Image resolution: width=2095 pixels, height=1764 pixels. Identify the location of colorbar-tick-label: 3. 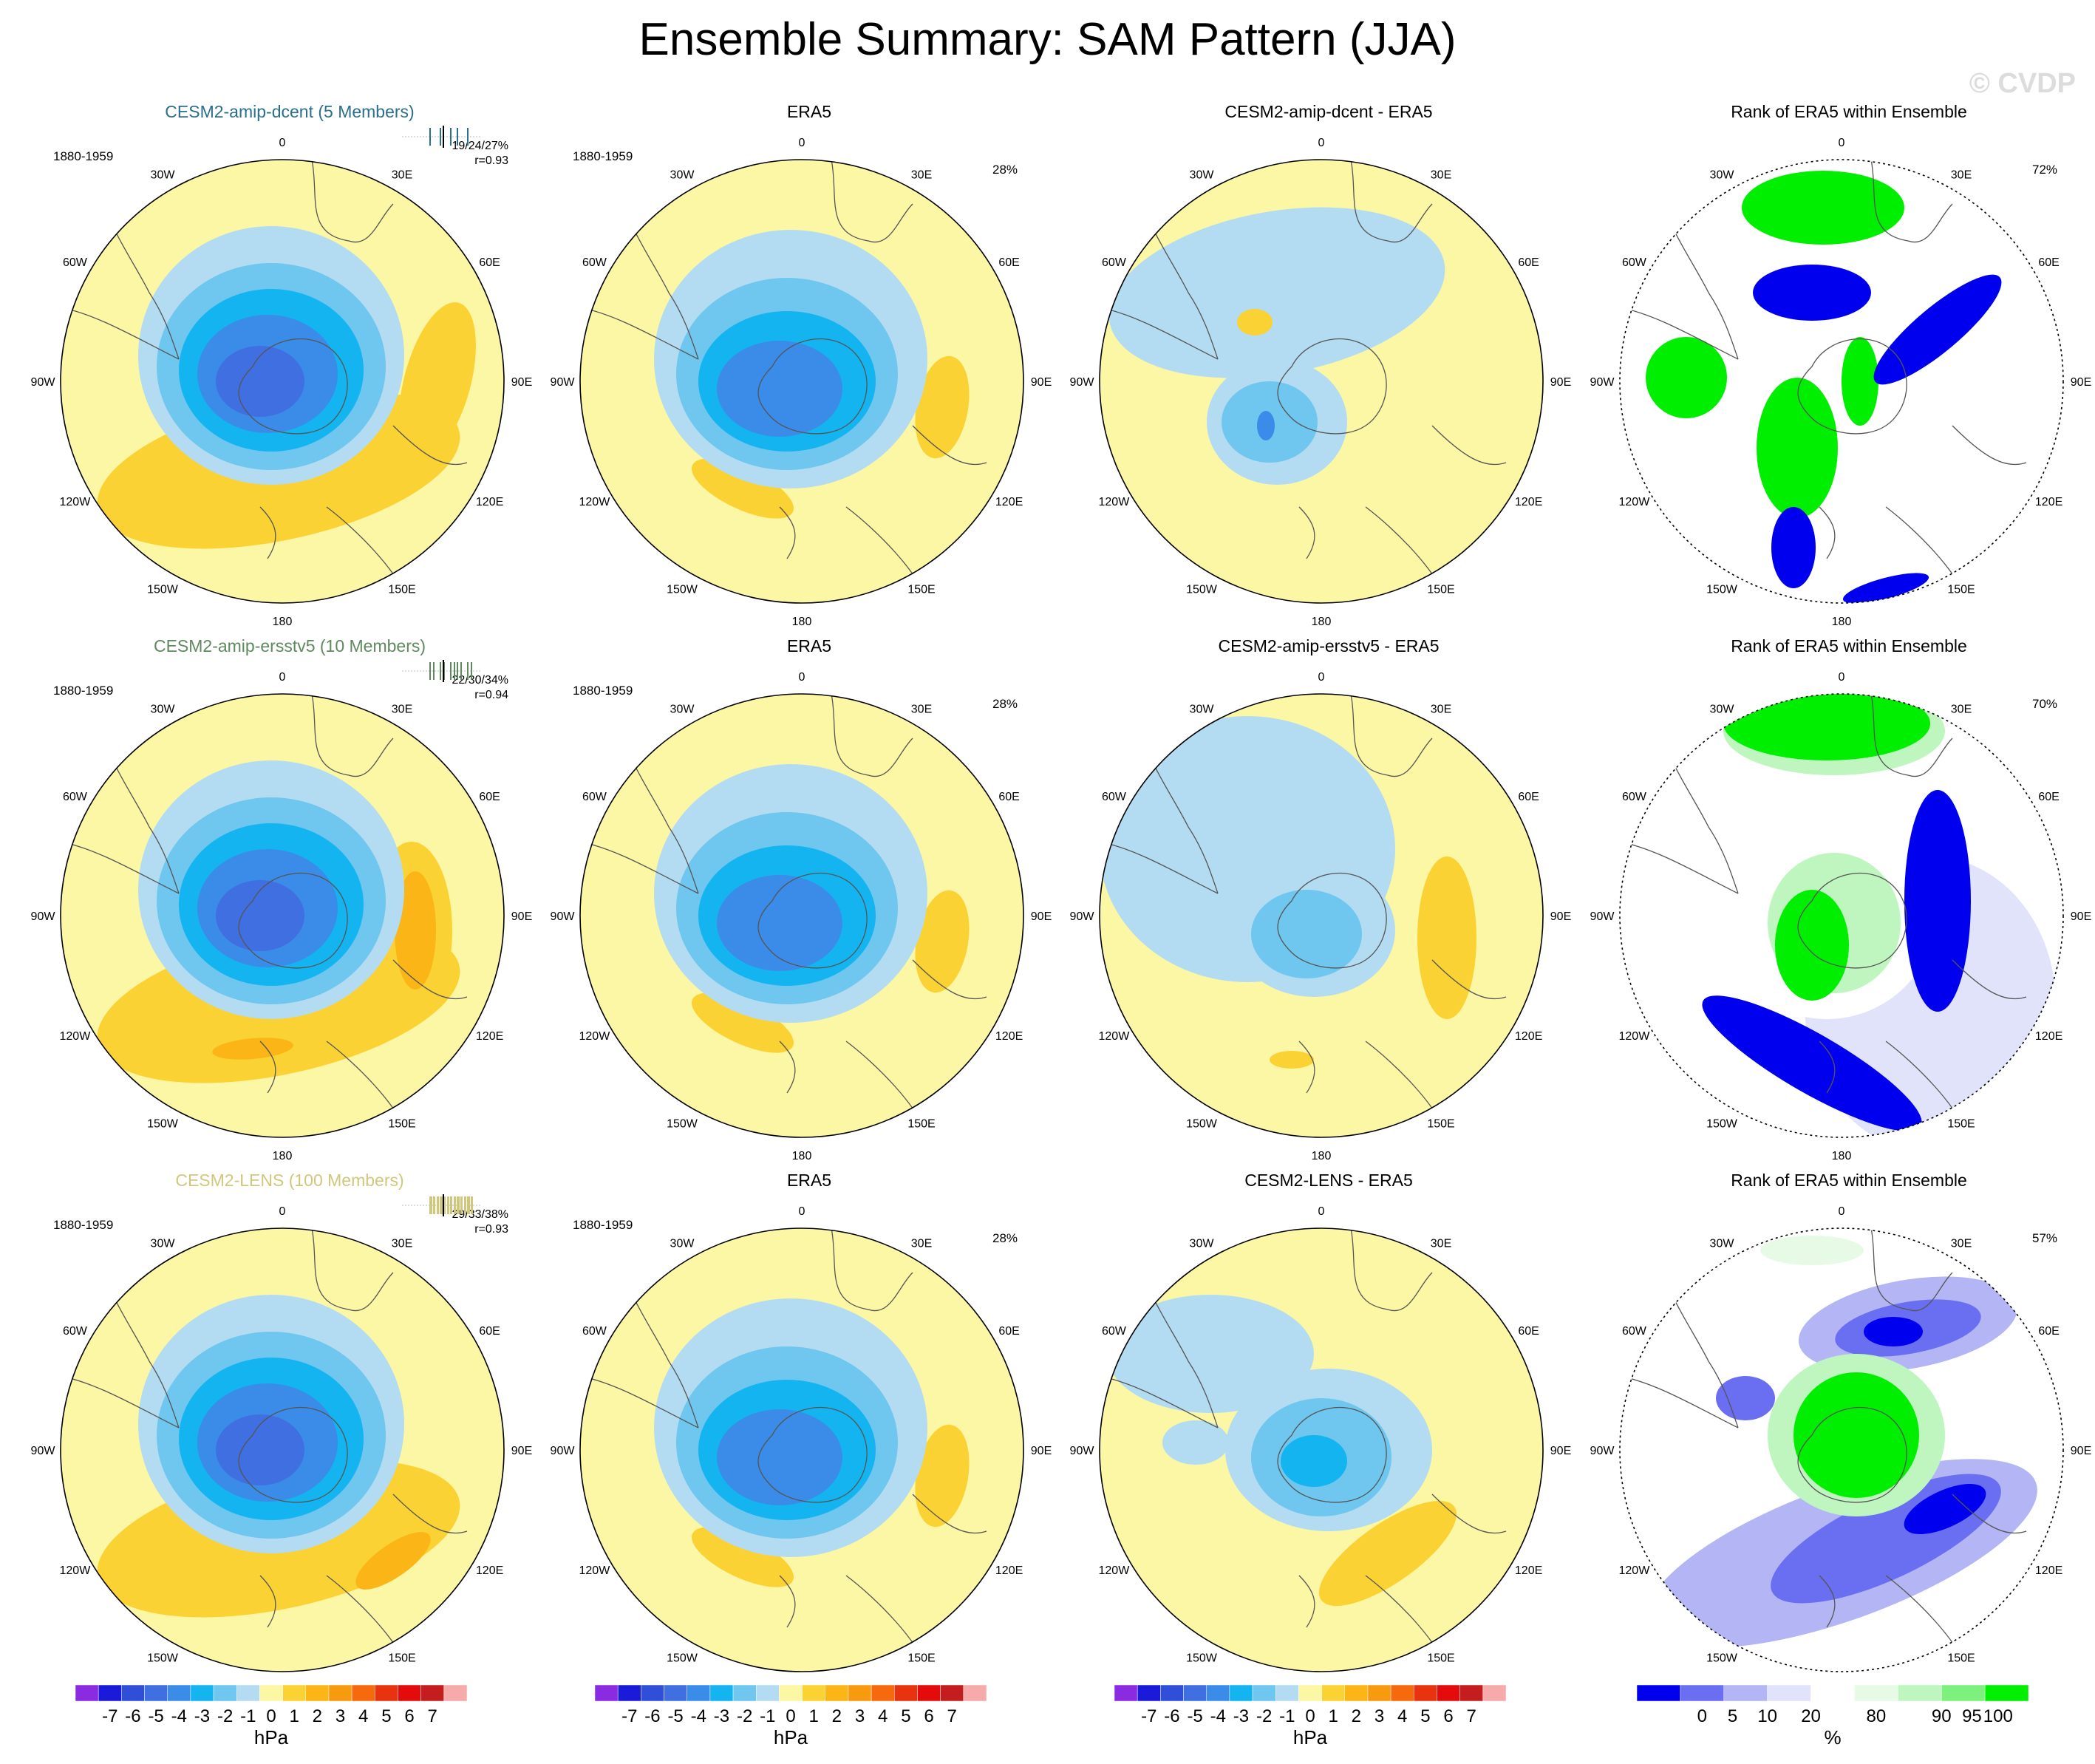
(860, 1716).